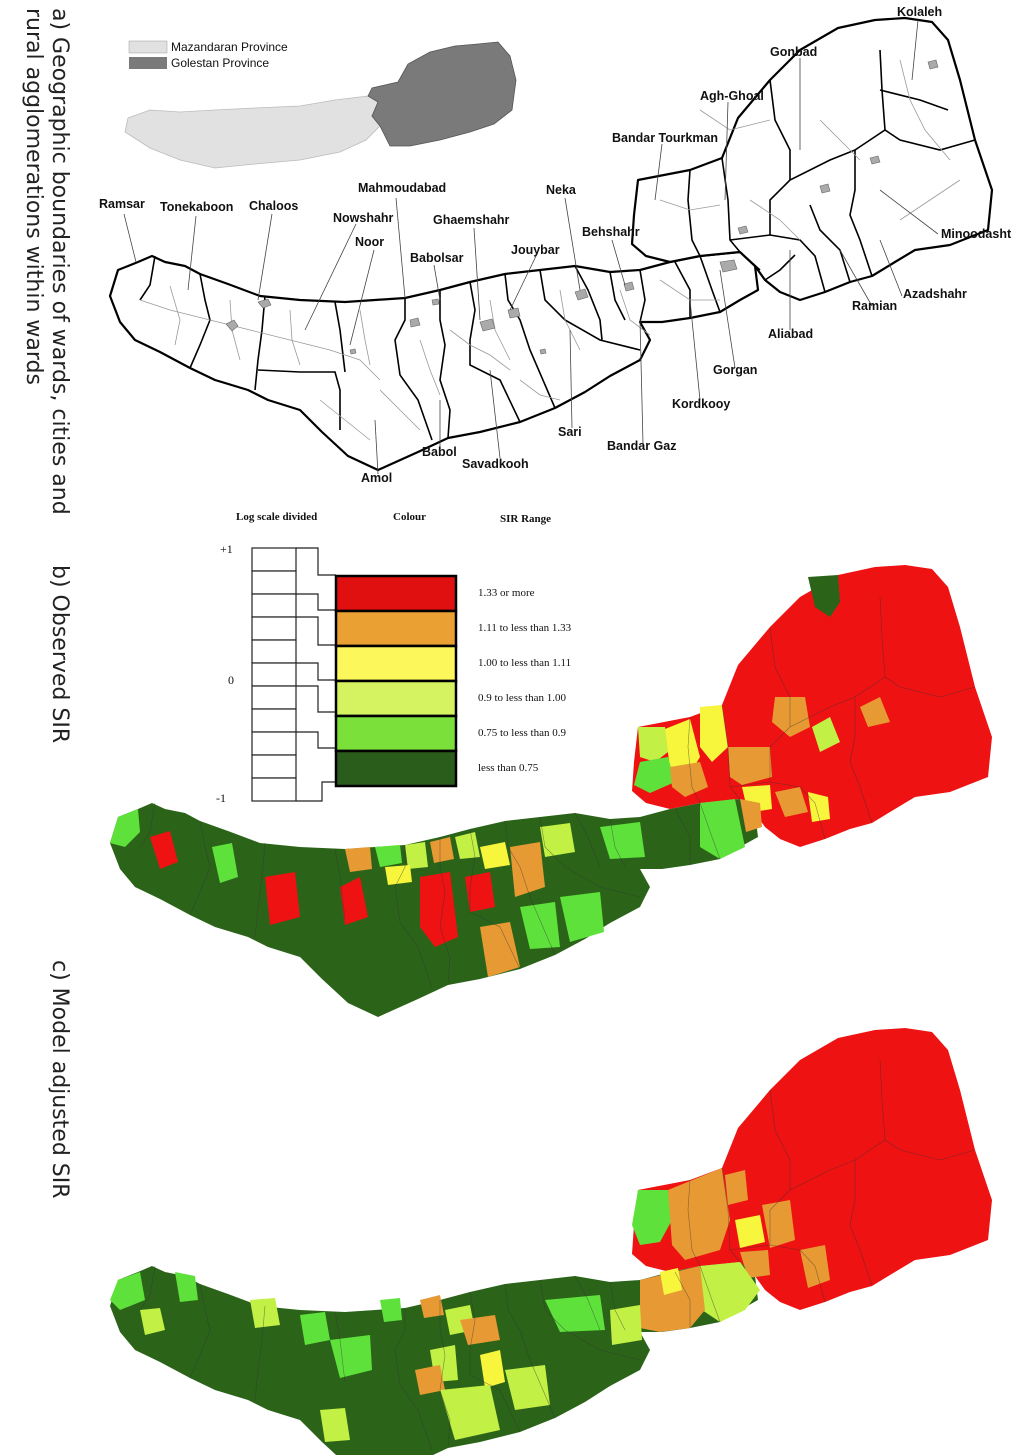 The image size is (1024, 1455). Describe the element at coordinates (442, 94) in the screenshot. I see `inset-golestan` at that location.